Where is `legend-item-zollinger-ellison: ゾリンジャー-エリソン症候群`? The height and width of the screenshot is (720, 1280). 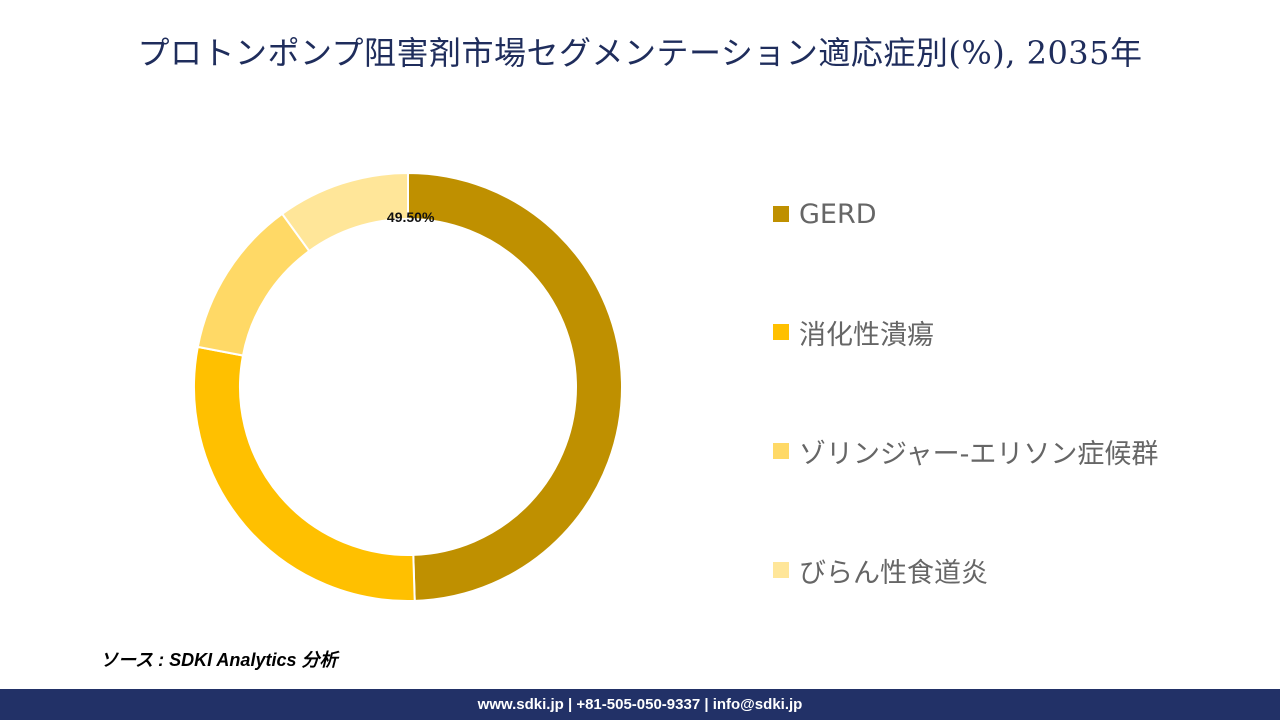
legend-item-zollinger-ellison: ゾリンジャー-エリソン症候群 is located at coordinates (965, 451).